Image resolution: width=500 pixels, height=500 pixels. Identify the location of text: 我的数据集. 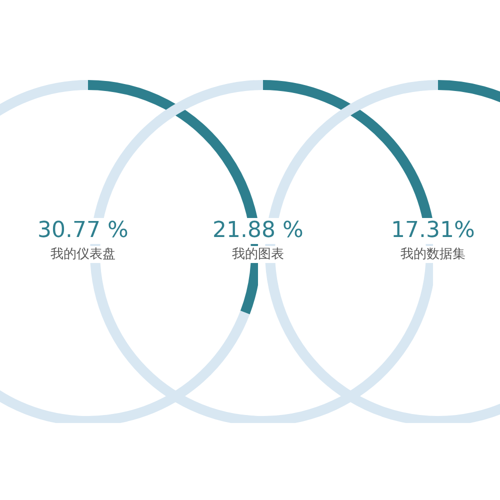
(433, 254).